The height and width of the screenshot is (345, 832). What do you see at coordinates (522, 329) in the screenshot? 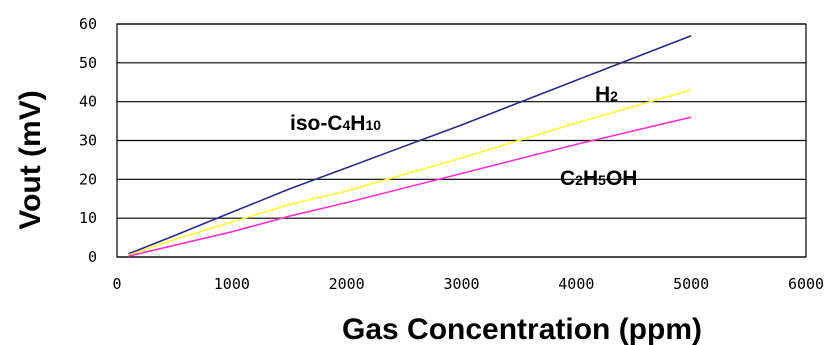
I see `x-axis-title: Gas Concentration (ppm)` at bounding box center [522, 329].